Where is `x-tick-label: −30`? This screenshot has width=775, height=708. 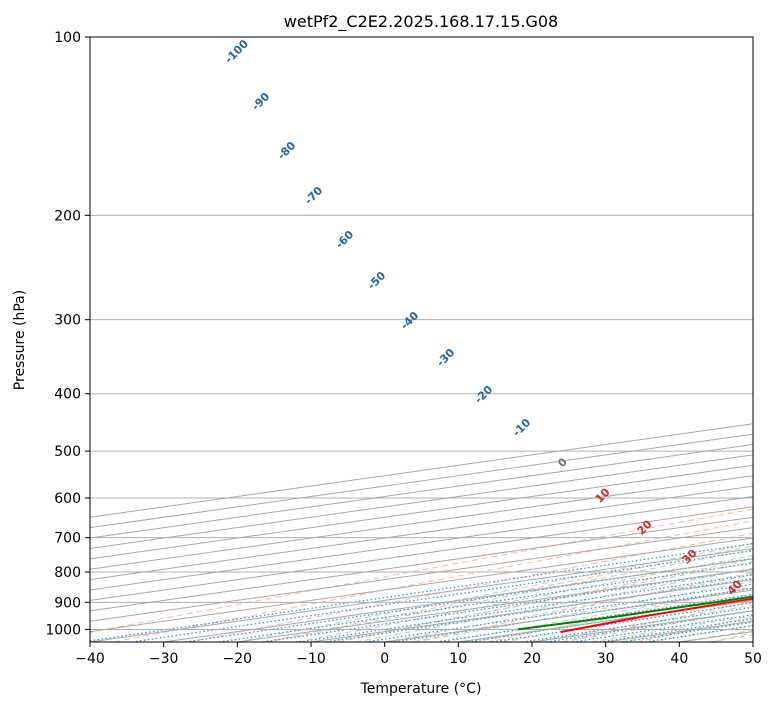
x-tick-label: −30 is located at coordinates (164, 659).